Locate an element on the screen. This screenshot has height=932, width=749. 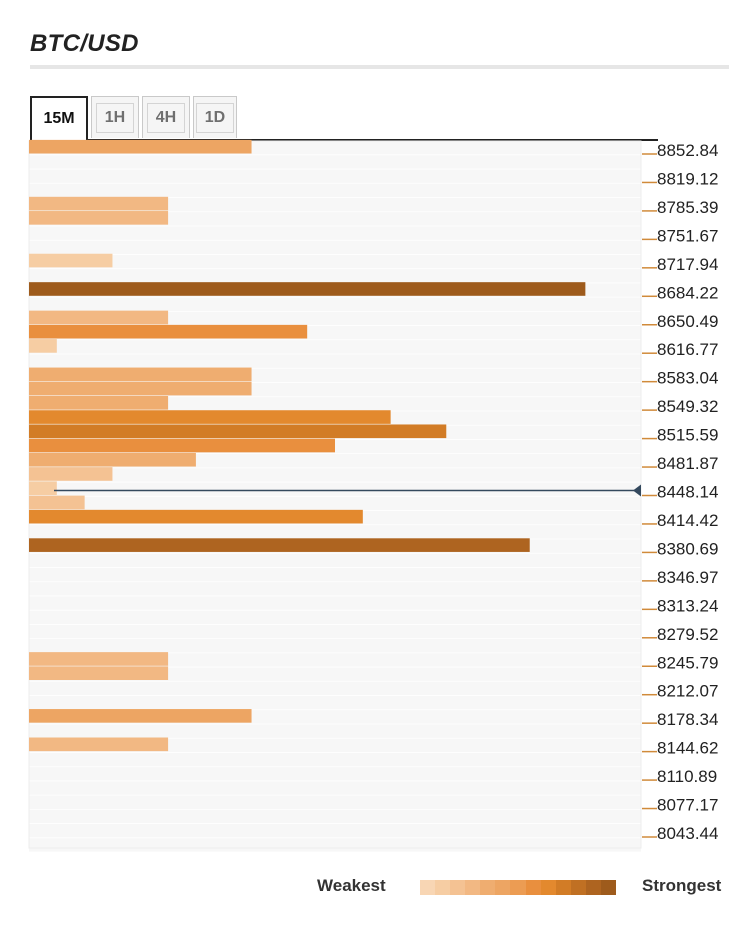
tab-4h-label: 4H is located at coordinates (166, 117).